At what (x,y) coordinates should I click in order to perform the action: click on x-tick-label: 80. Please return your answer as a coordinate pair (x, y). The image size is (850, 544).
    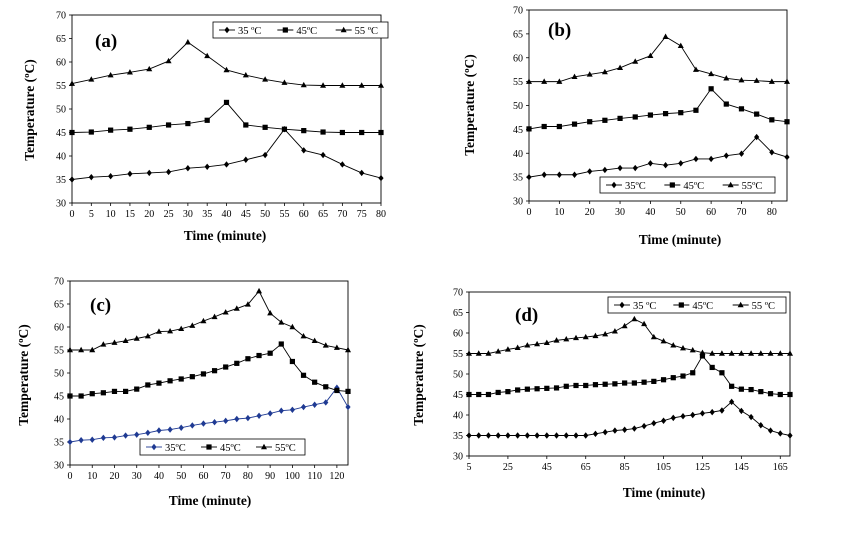
    Looking at the image, I should click on (248, 476).